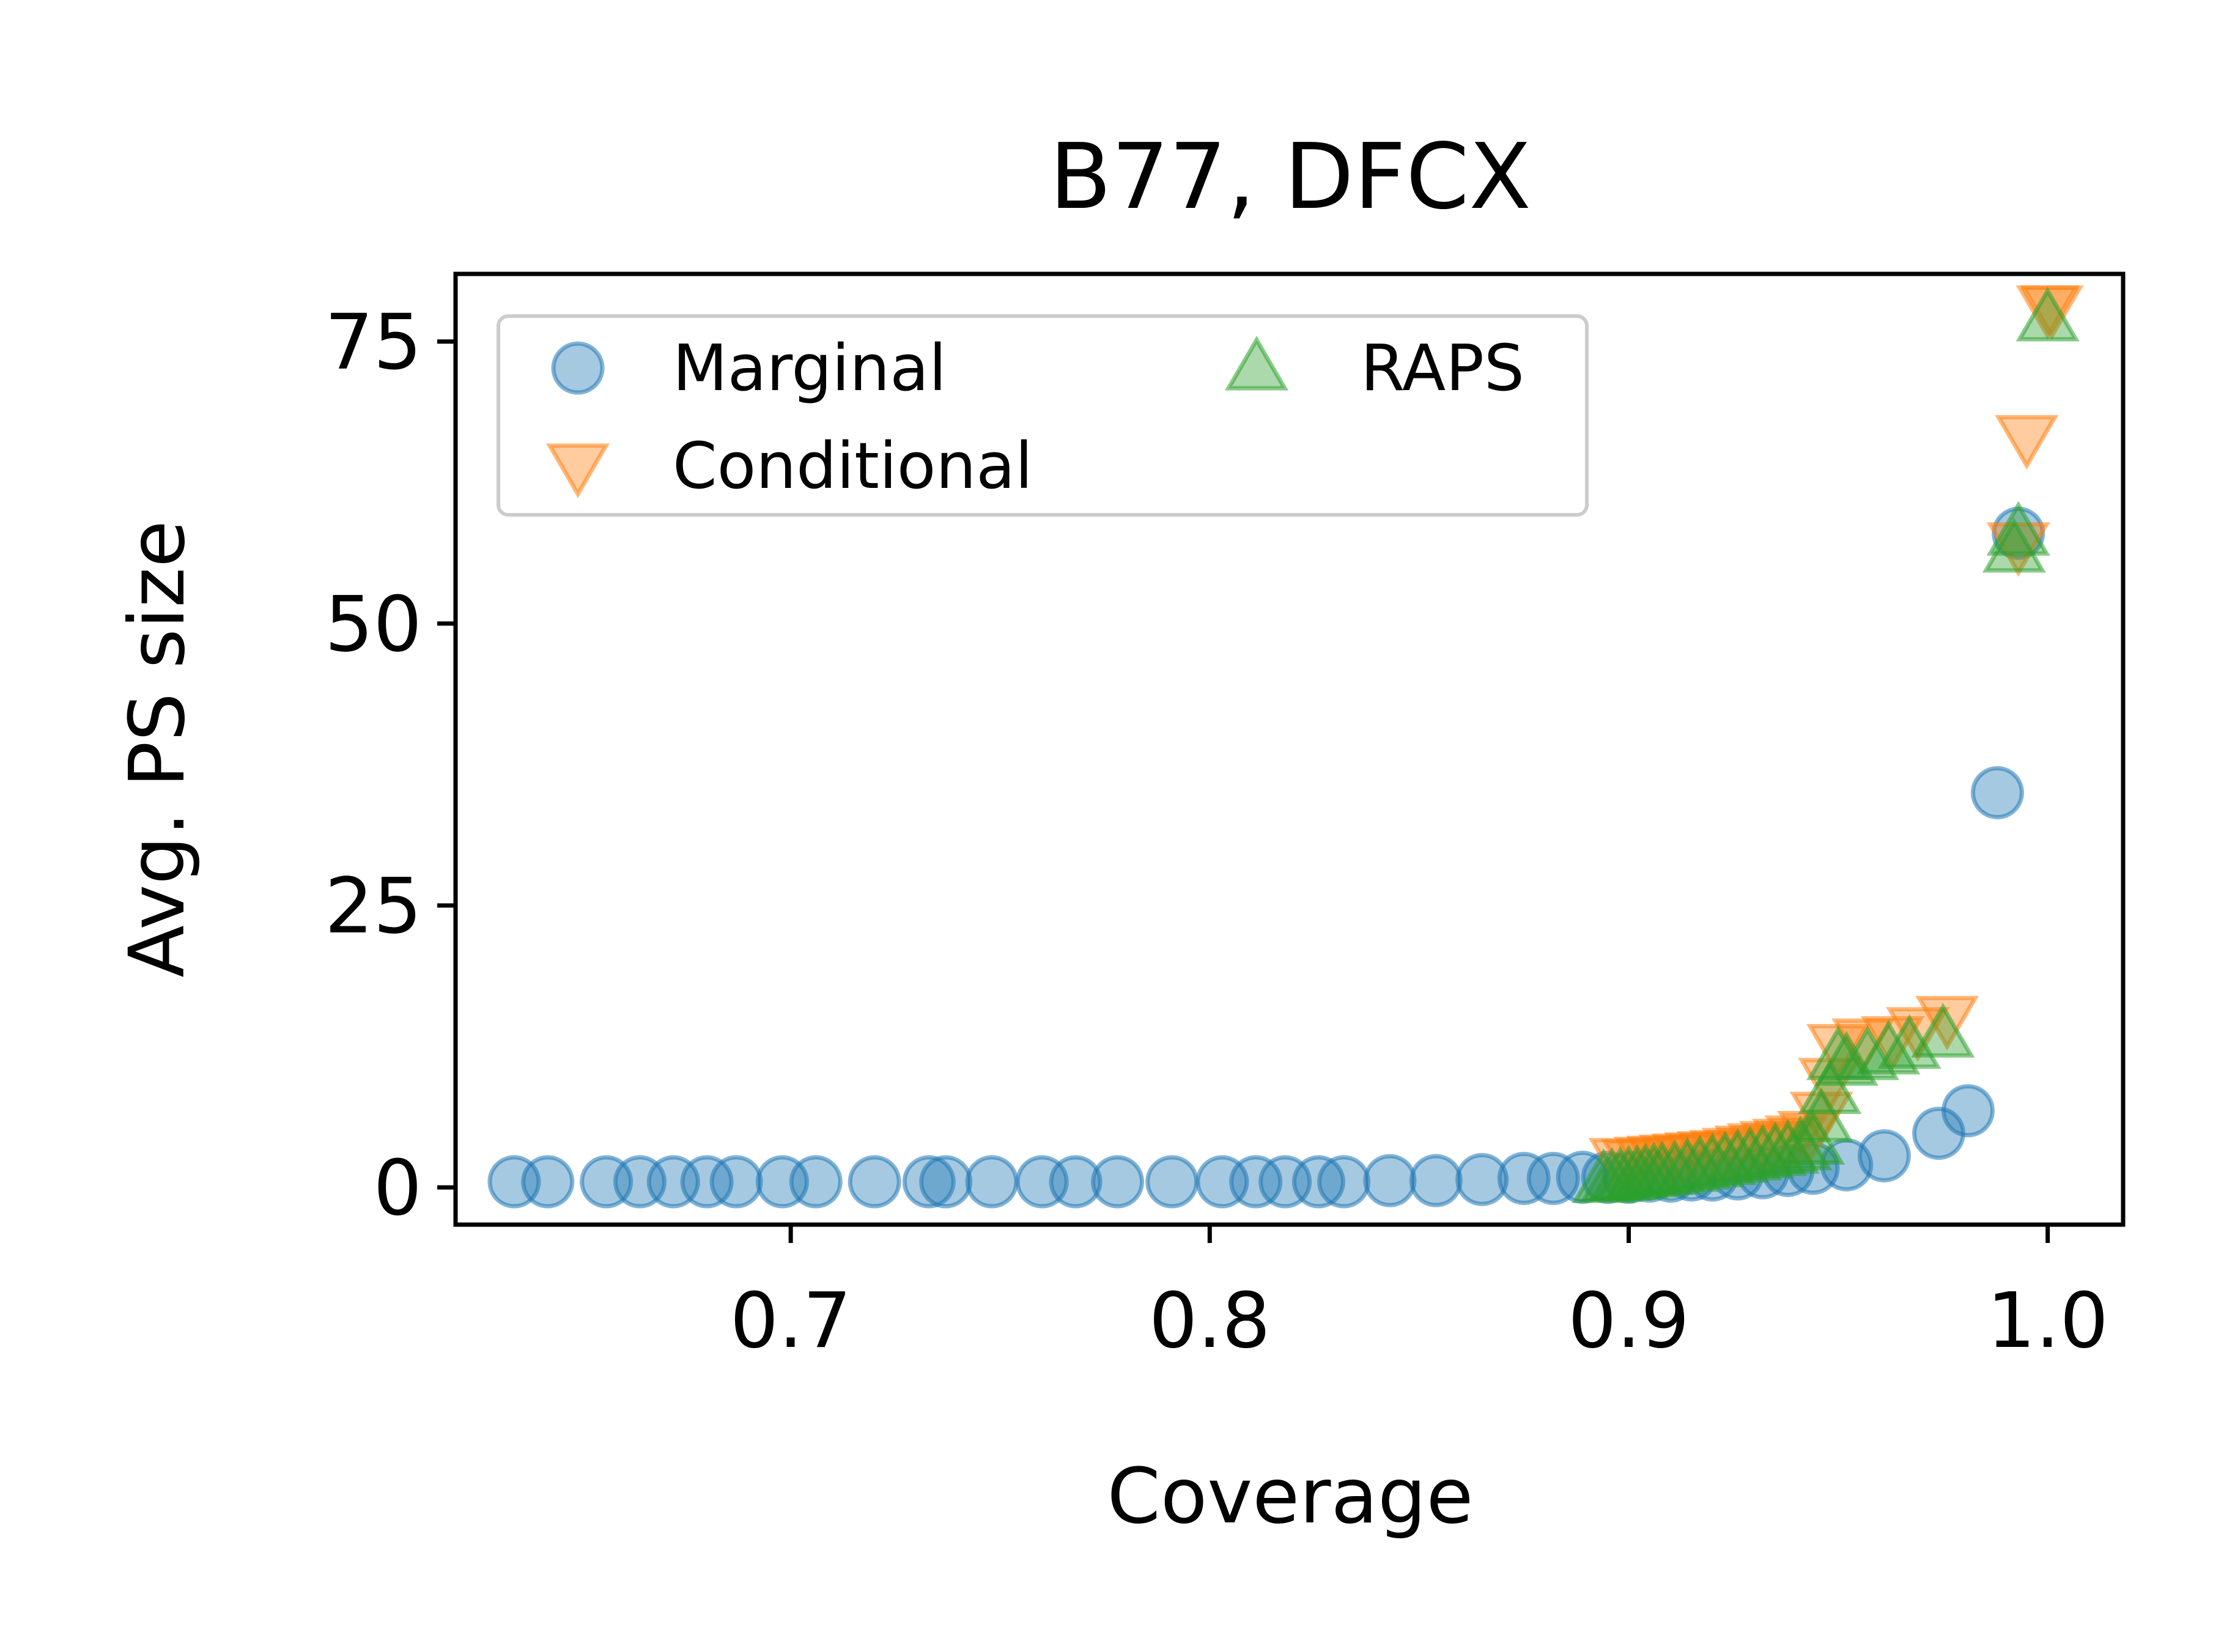  I want to click on legend-conditional-marker, so click(578, 470).